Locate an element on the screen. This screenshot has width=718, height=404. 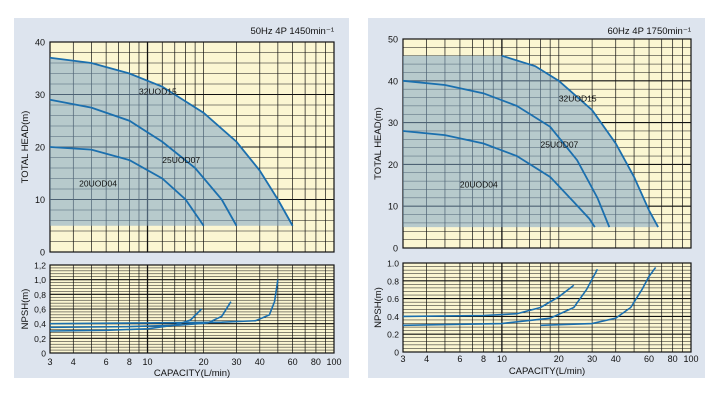
xtick-label-1: 8 is located at coordinates (483, 359).